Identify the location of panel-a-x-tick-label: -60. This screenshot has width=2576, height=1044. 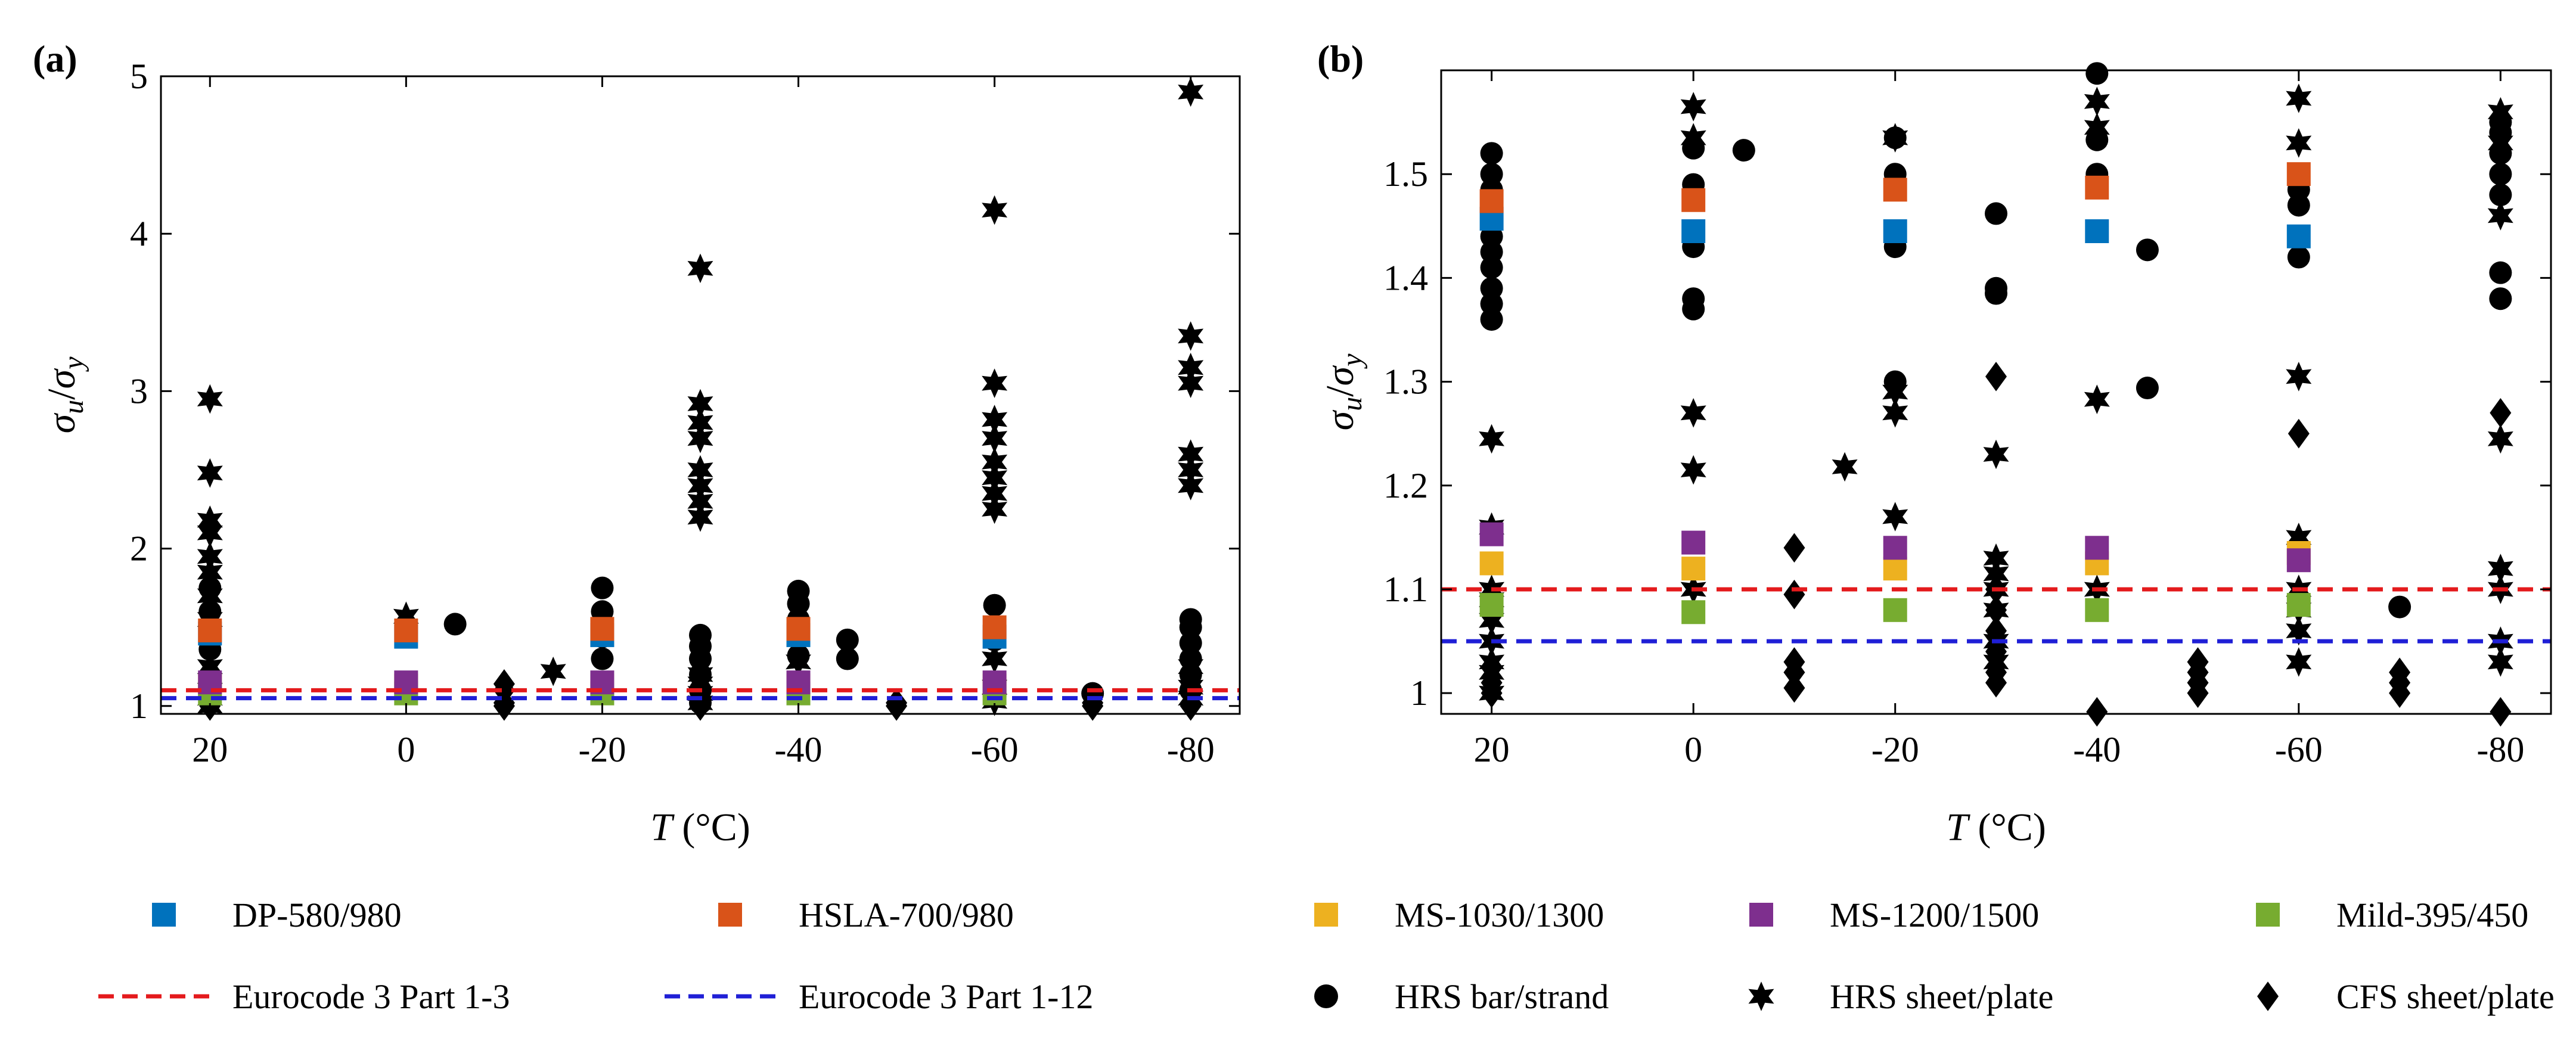
(995, 750).